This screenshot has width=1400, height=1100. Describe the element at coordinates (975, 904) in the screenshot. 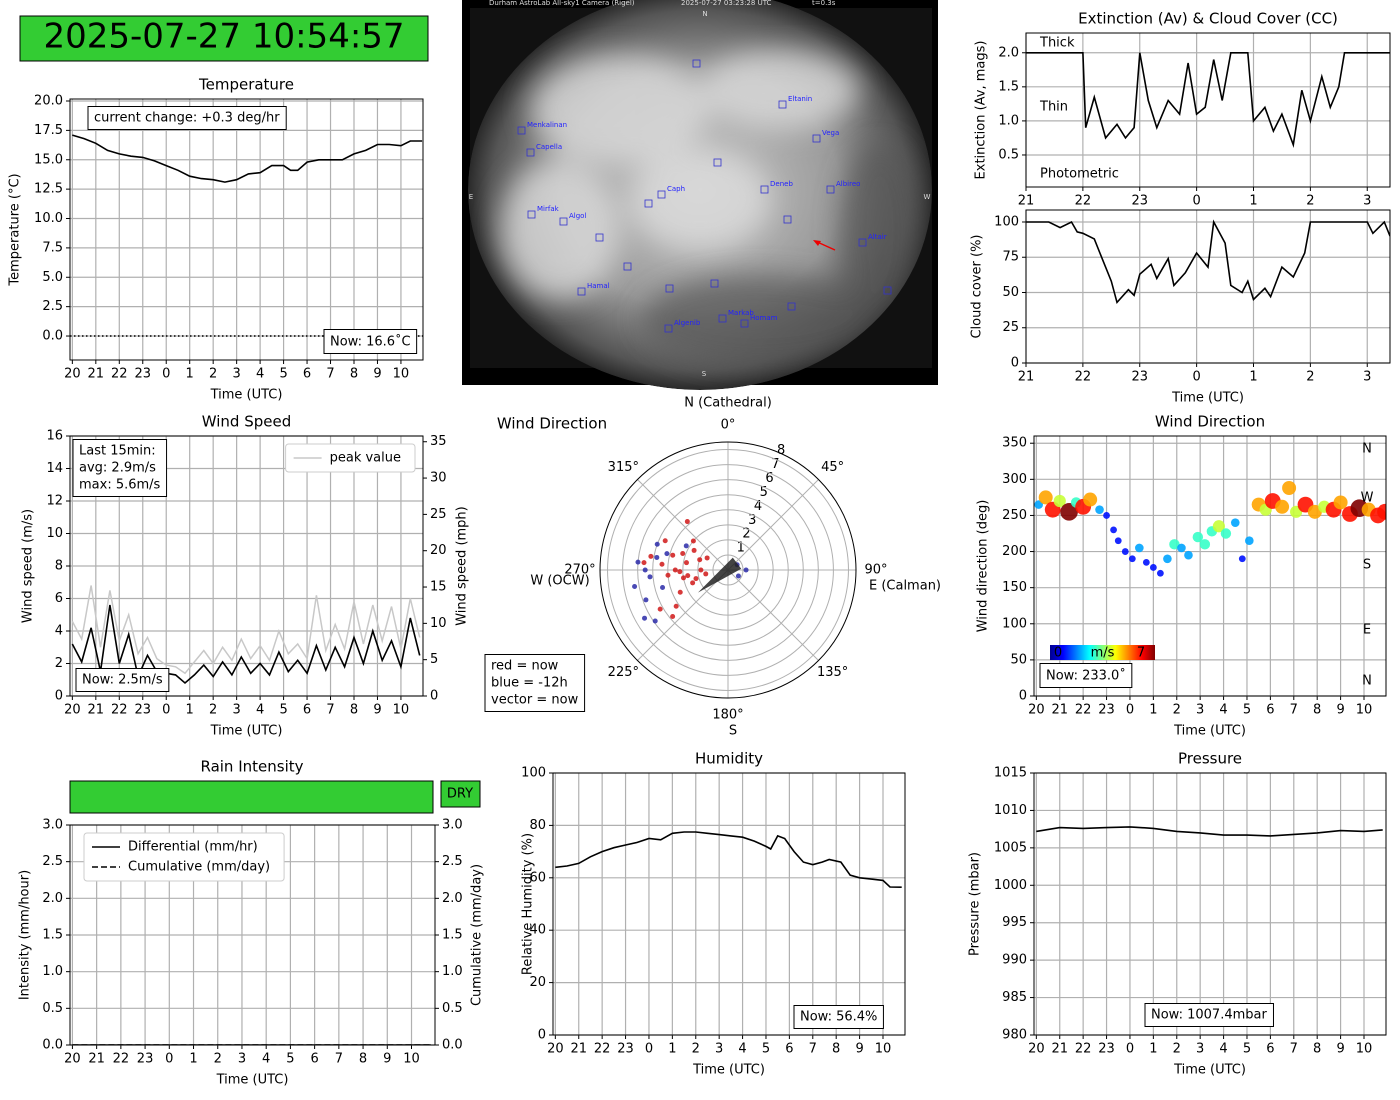

I see `y-axis-label: Pressure (mbar)` at that location.